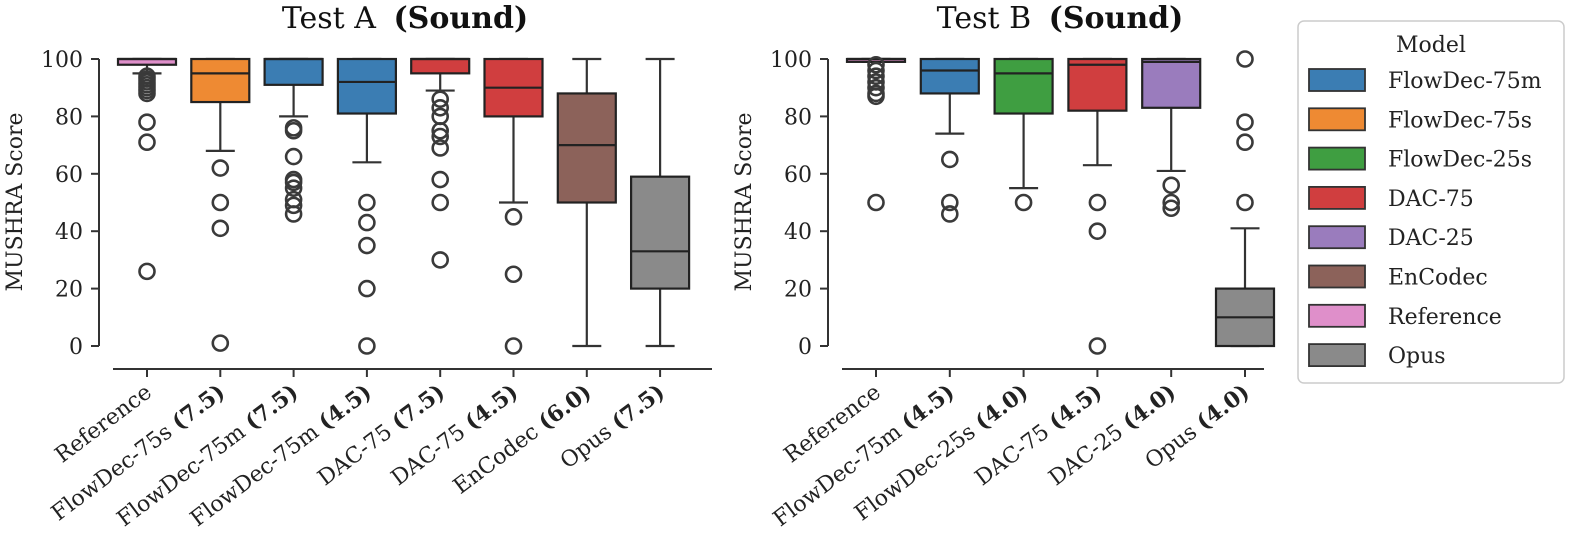 The height and width of the screenshot is (548, 1578). Describe the element at coordinates (182, 476) in the screenshot. I see `test-a-x-tick-label-name: FlowDec-75m` at that location.